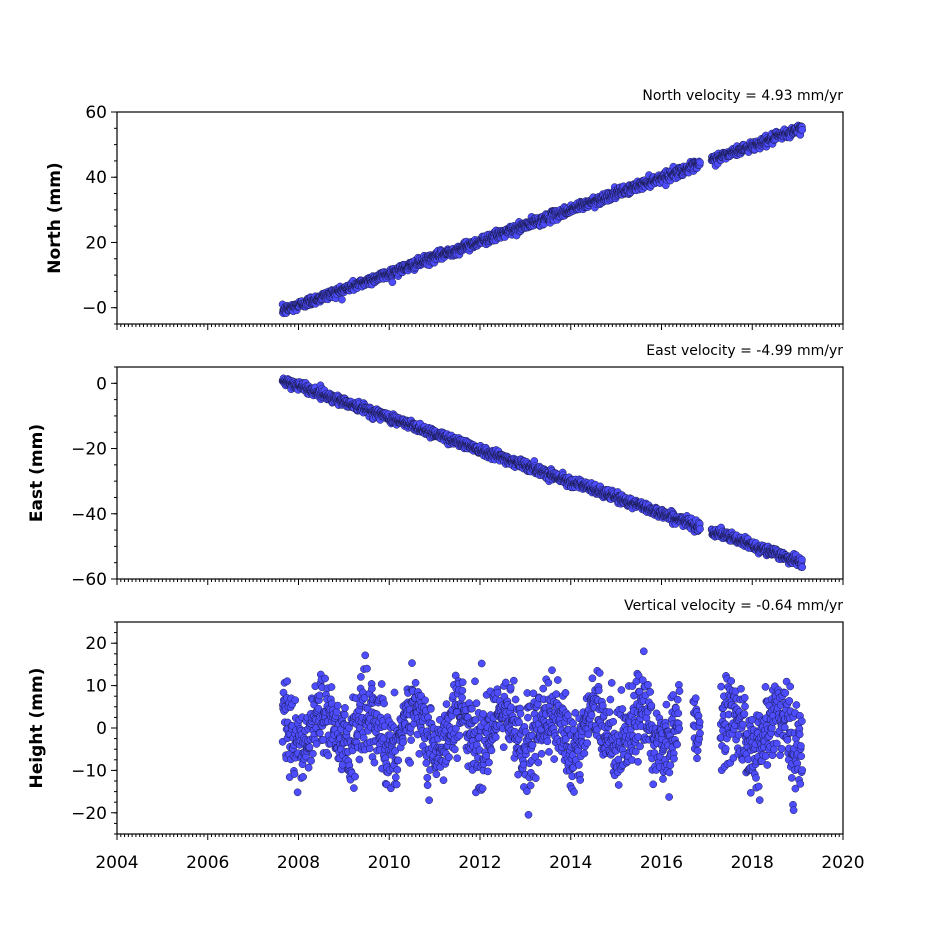  What do you see at coordinates (744, 351) in the screenshot?
I see `east-panel-title: East velocity = -4.99 mm/yr` at bounding box center [744, 351].